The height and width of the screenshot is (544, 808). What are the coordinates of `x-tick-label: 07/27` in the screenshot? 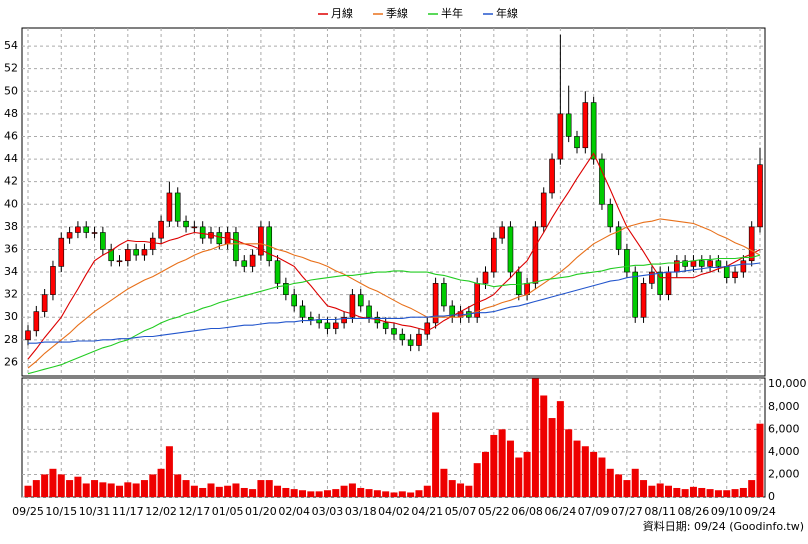 It's located at (627, 511).